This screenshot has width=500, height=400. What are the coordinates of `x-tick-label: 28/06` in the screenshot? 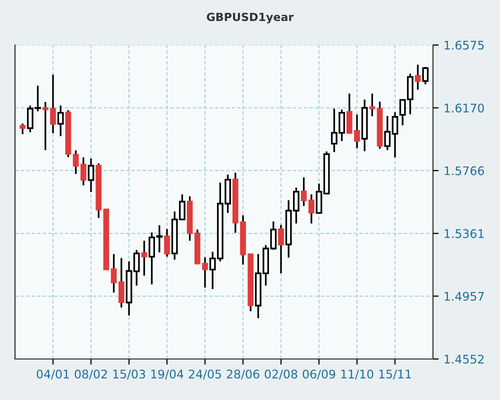 It's located at (243, 375).